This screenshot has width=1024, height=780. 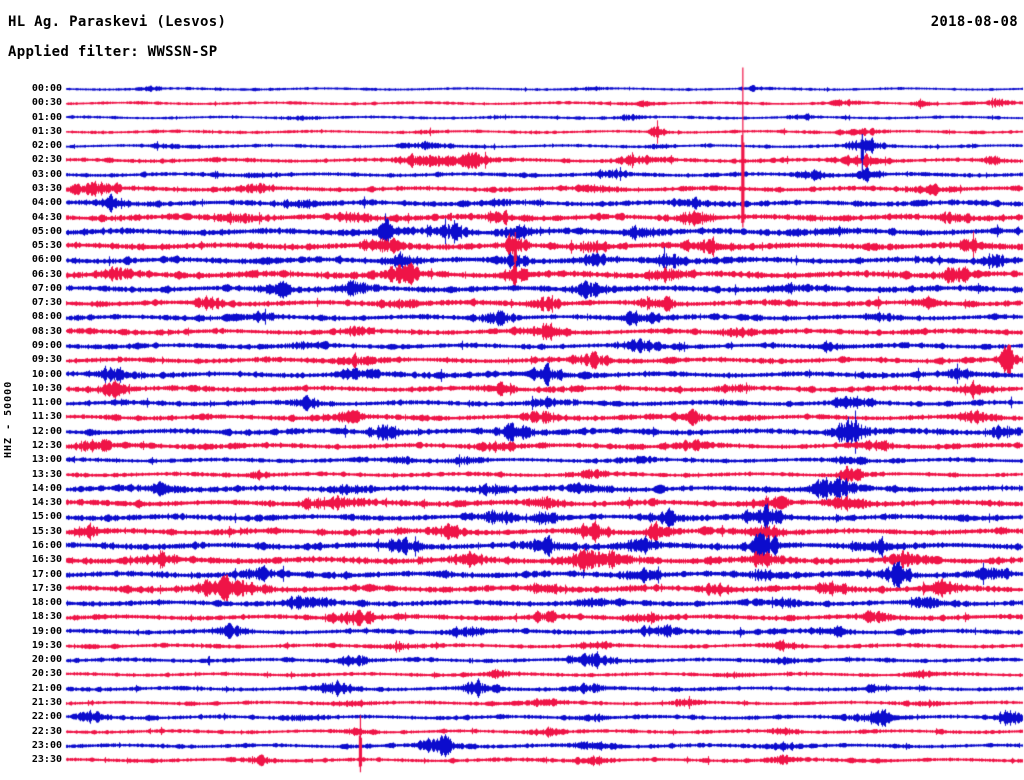 I want to click on time-label: 17:00, so click(x=46, y=574).